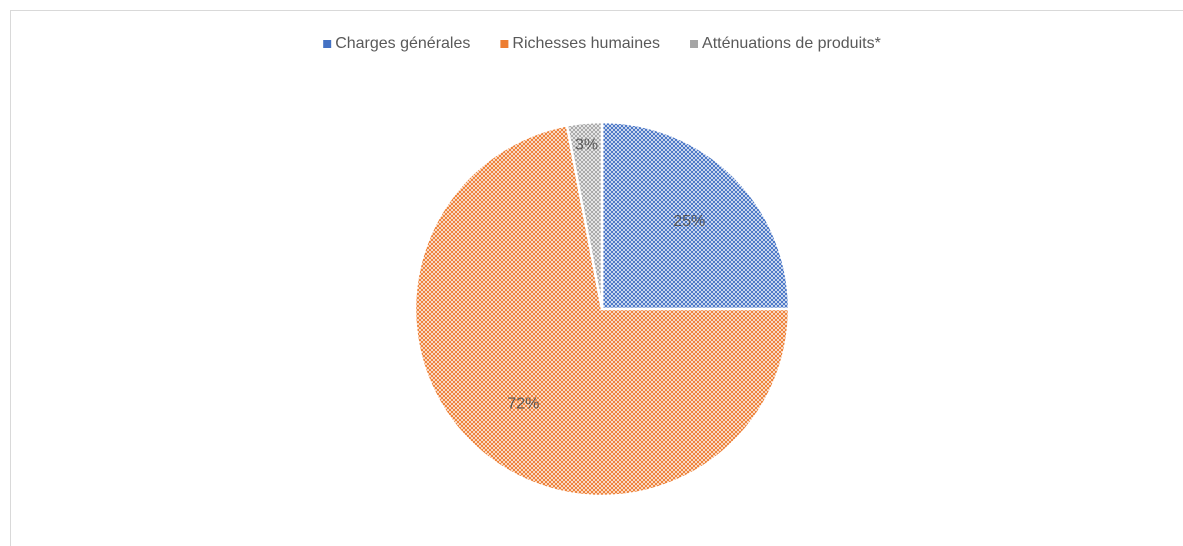 The height and width of the screenshot is (546, 1183). Describe the element at coordinates (402, 43) in the screenshot. I see `legend-label: Charges générales` at that location.